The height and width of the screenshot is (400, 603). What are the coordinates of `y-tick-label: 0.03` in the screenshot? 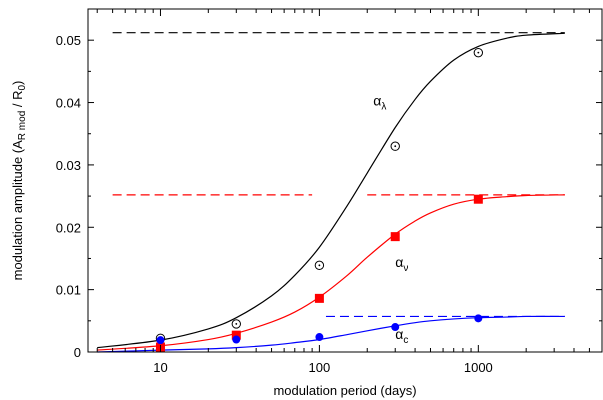 It's located at (68, 165).